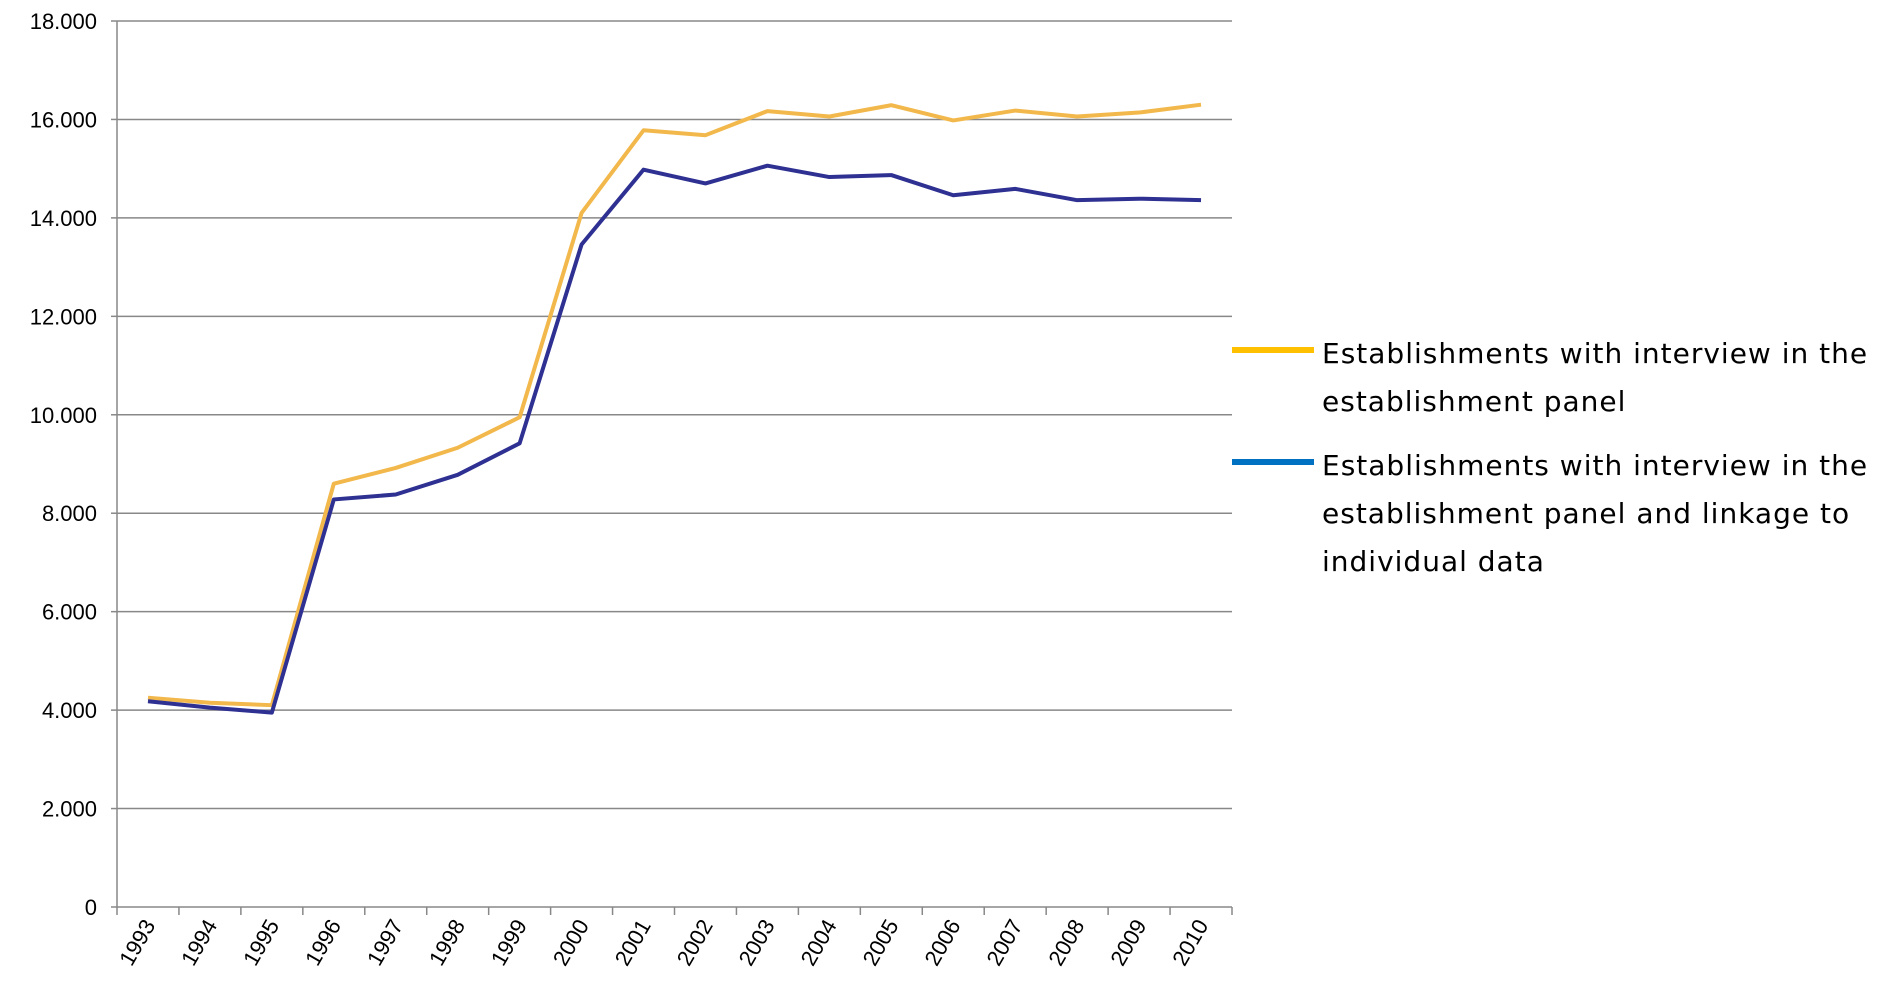 The height and width of the screenshot is (987, 1898). I want to click on x-tick-label: 2001, so click(633, 942).